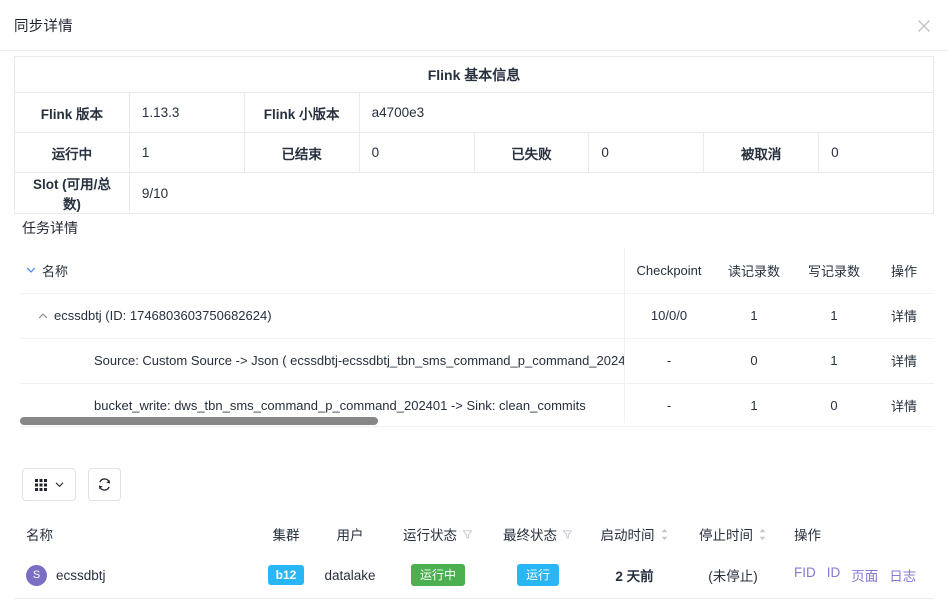 The image size is (948, 611). What do you see at coordinates (805, 573) in the screenshot?
I see `action-fid-link: FID` at bounding box center [805, 573].